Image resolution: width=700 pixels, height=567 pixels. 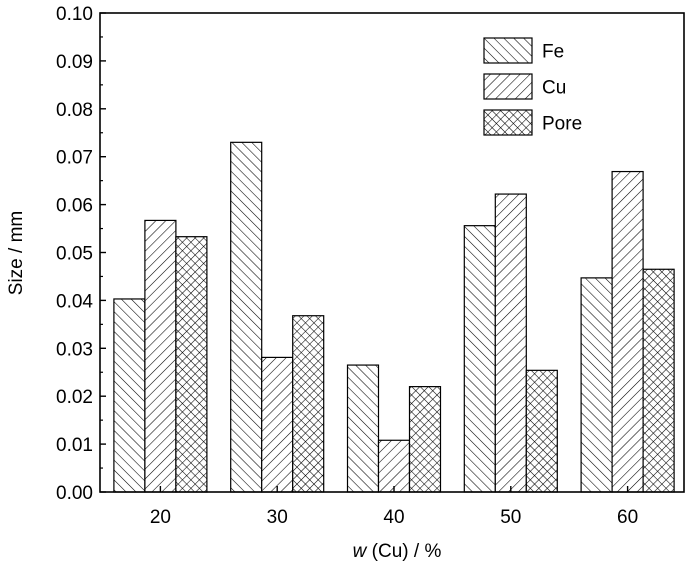 What do you see at coordinates (74, 301) in the screenshot?
I see `y-tick-label: 0.04` at bounding box center [74, 301].